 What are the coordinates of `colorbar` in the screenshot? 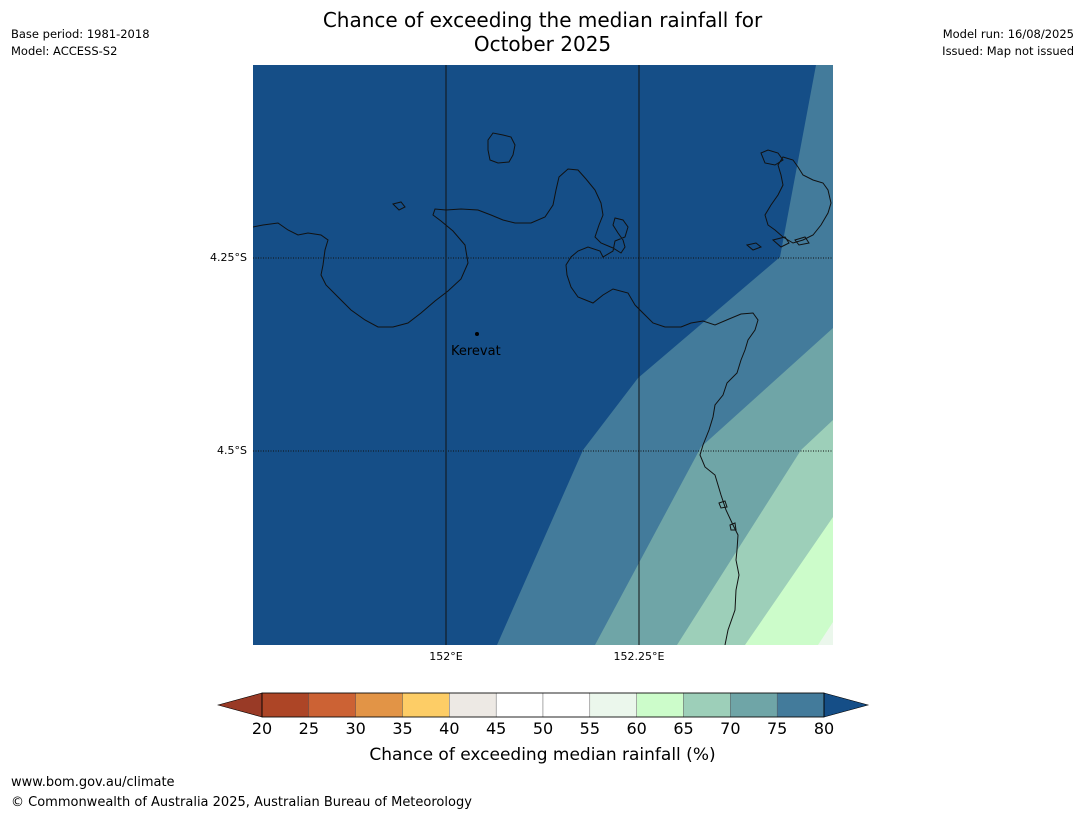 It's located at (543, 705).